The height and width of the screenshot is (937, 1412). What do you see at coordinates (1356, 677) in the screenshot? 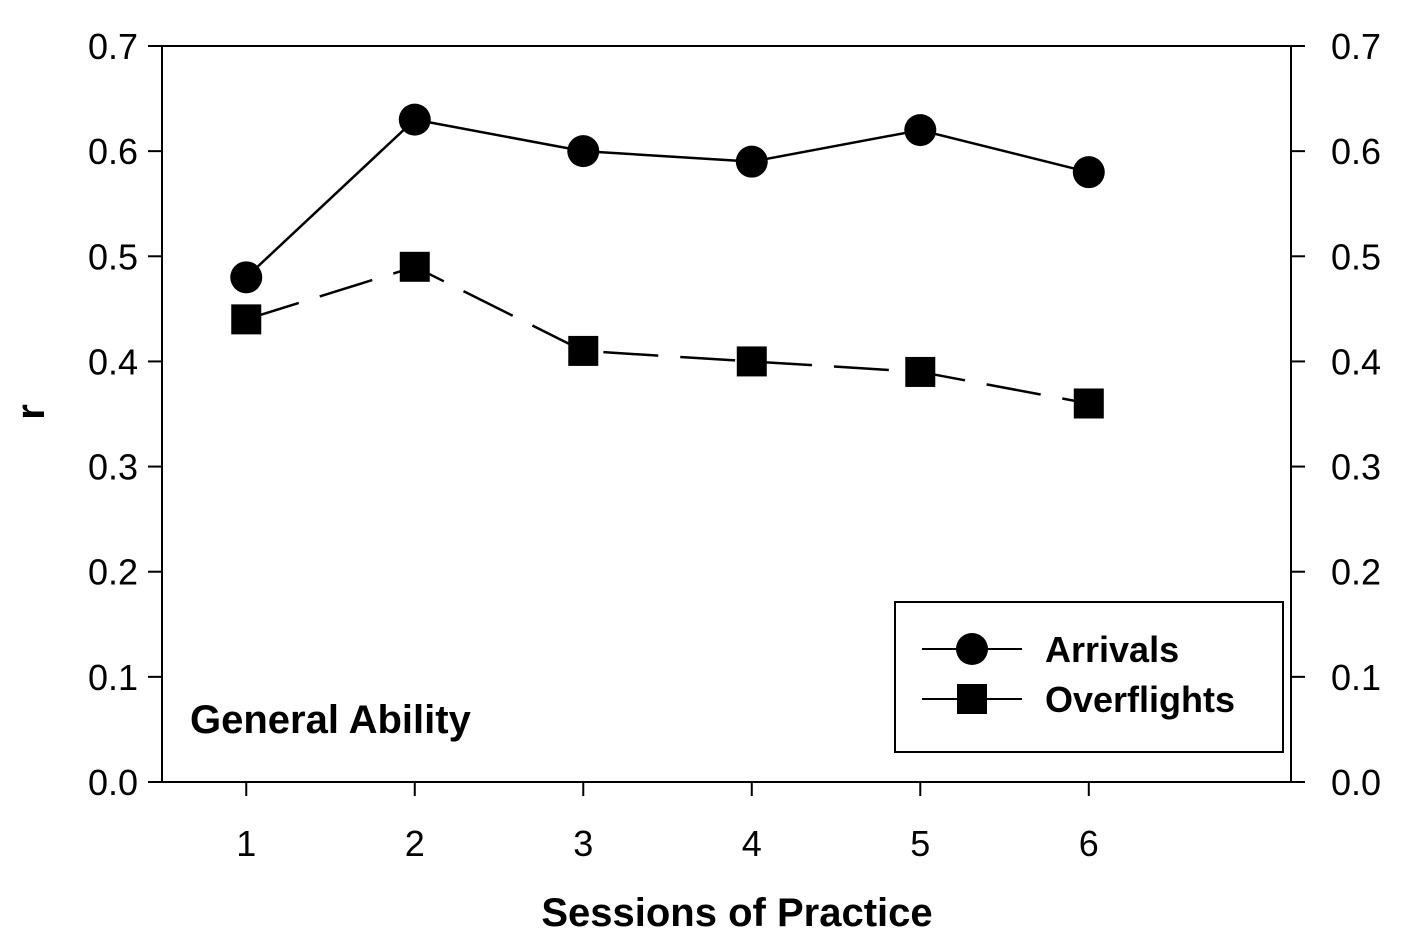
I see `y2-tick-label: 0.1` at bounding box center [1356, 677].